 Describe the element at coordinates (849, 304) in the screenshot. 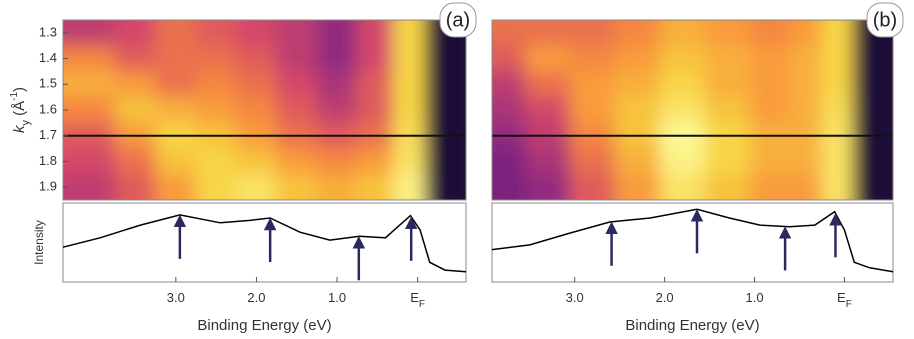

I see `tick-part: F` at that location.